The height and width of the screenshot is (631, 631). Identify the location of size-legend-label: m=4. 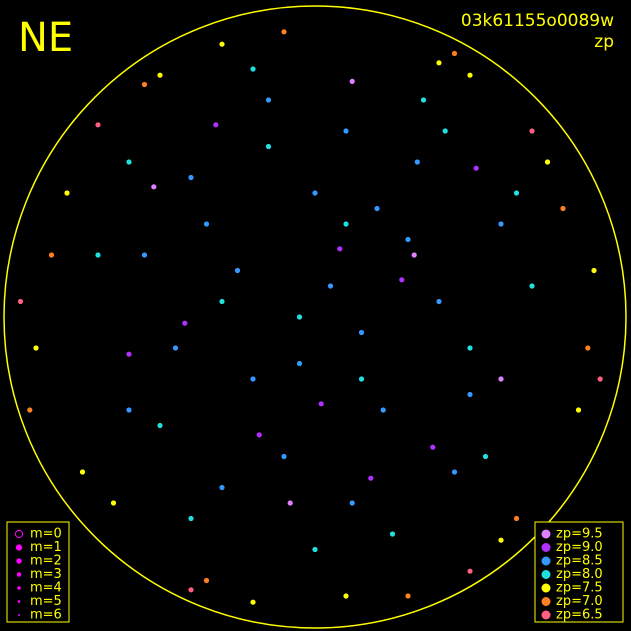
(46, 588).